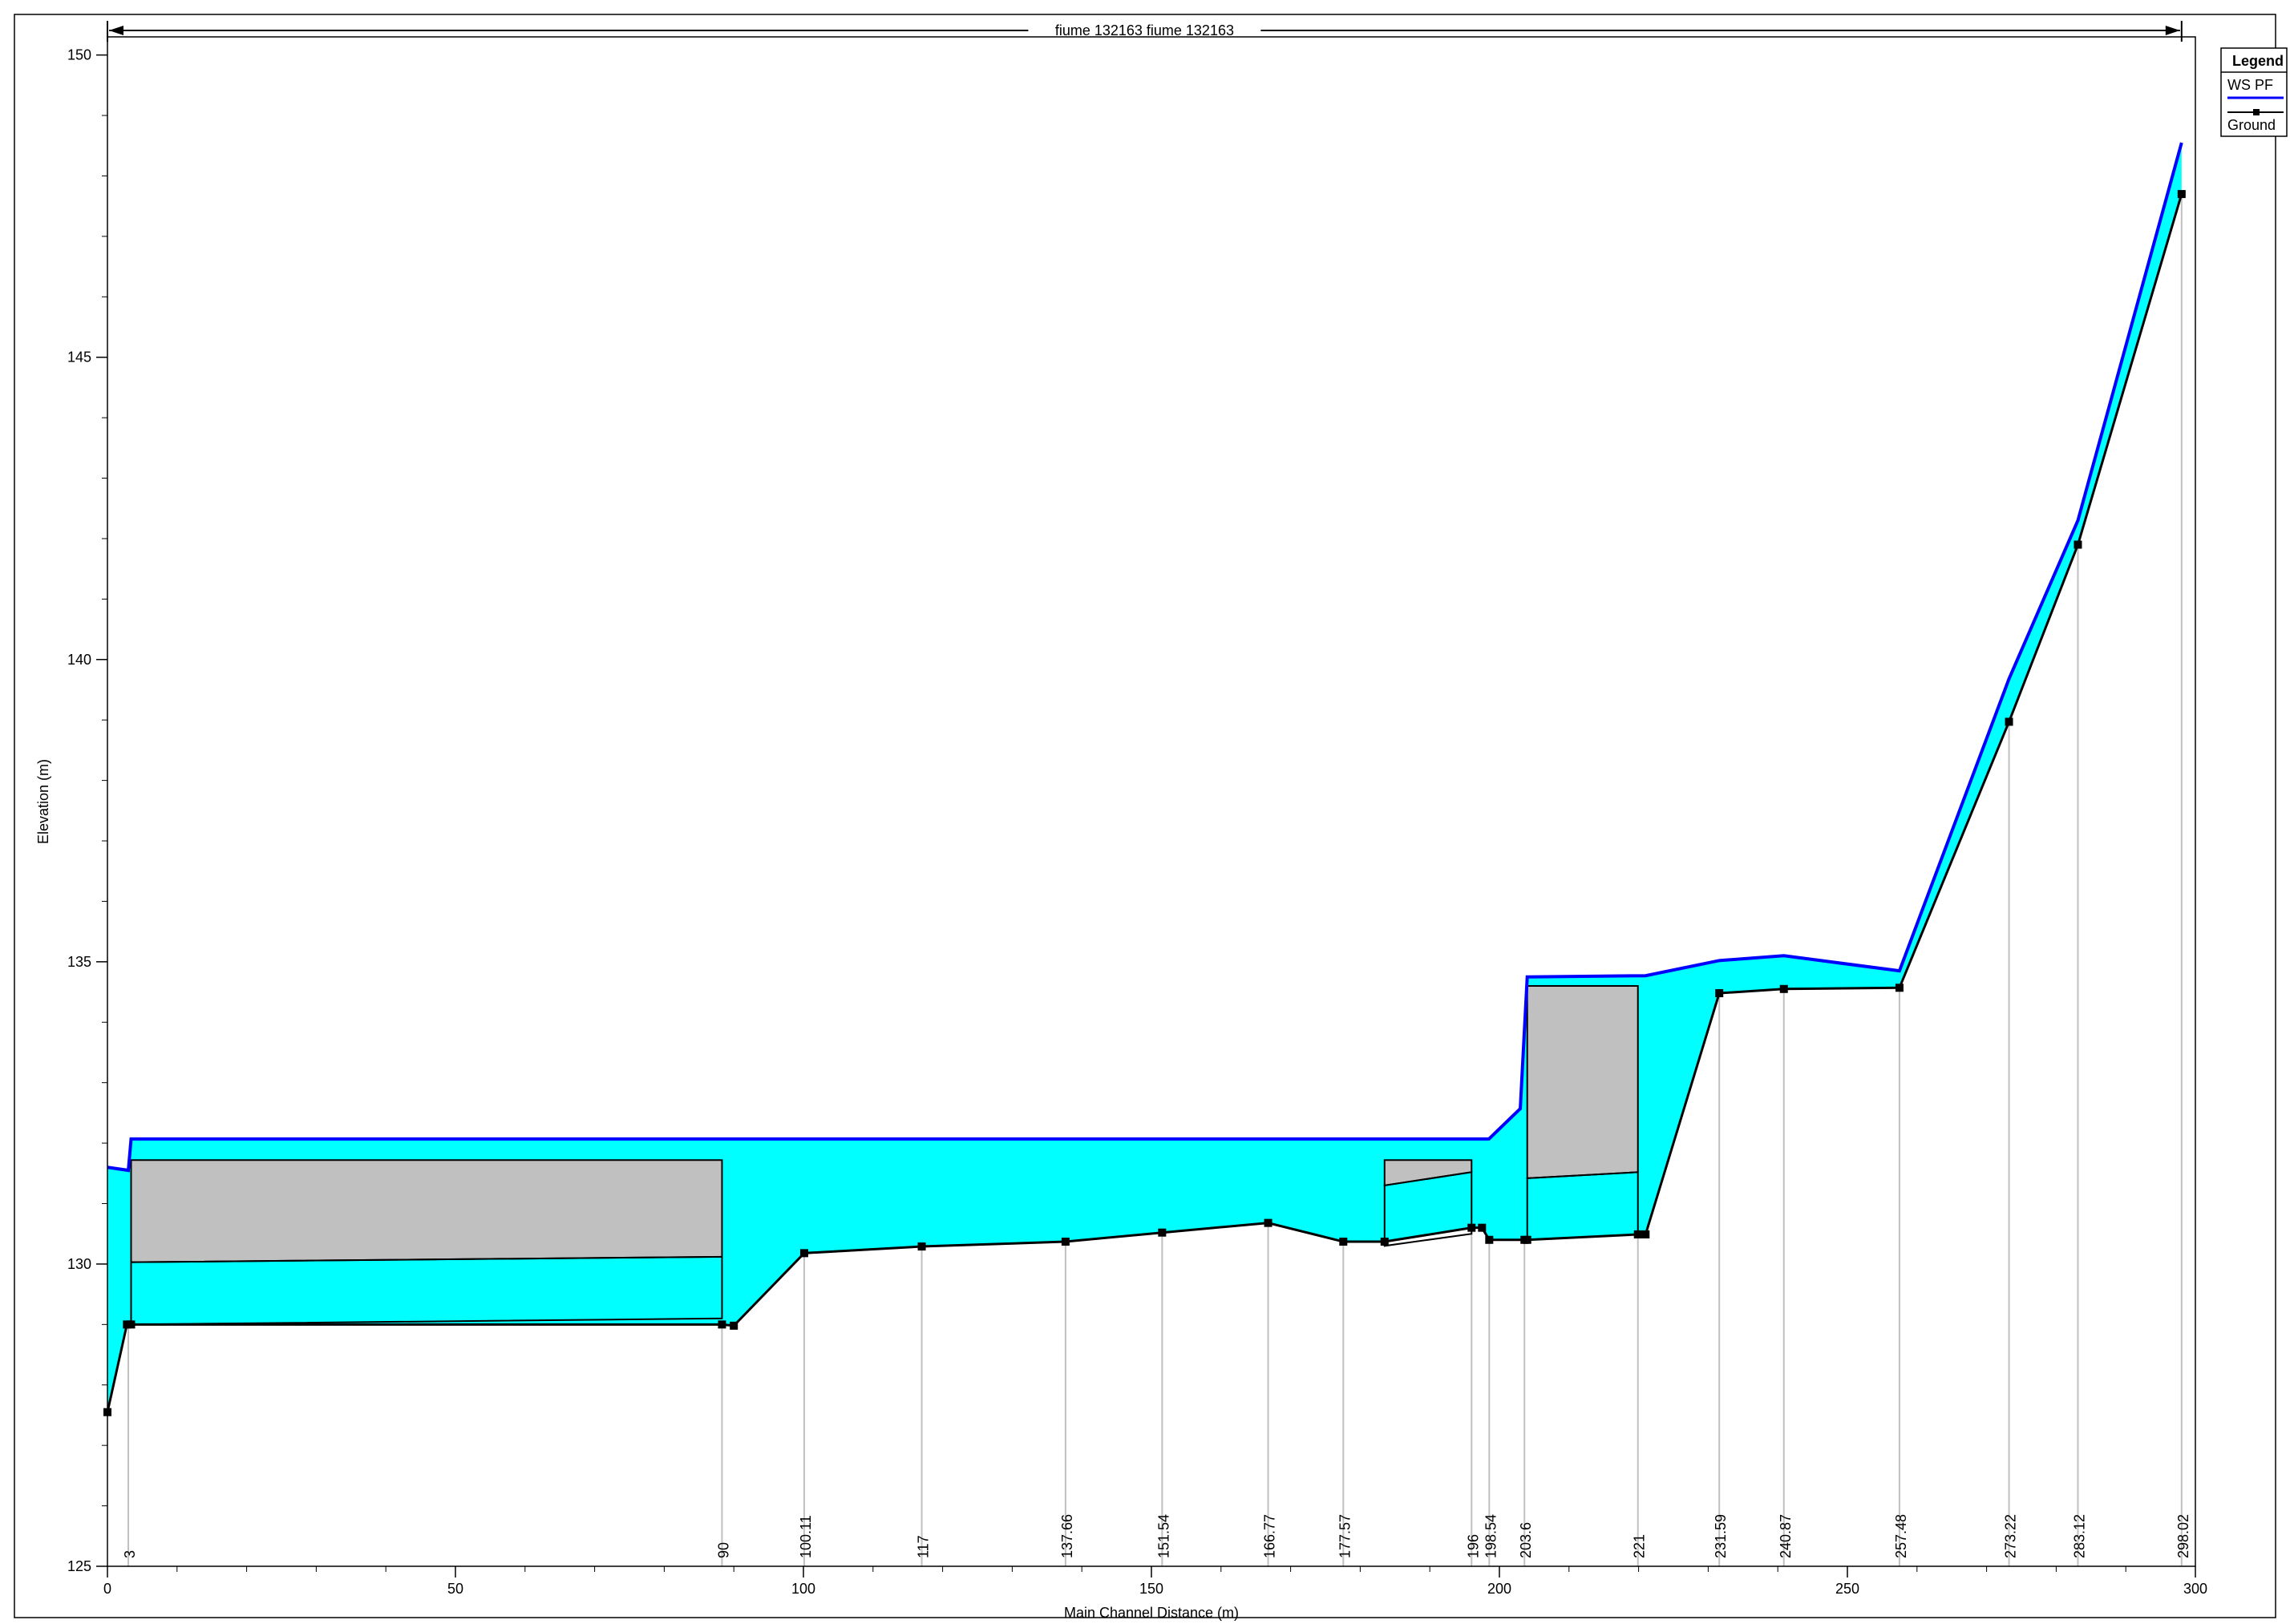 The image size is (2290, 1624). Describe the element at coordinates (1901, 1536) in the screenshot. I see `station-label-14: 257.48` at that location.